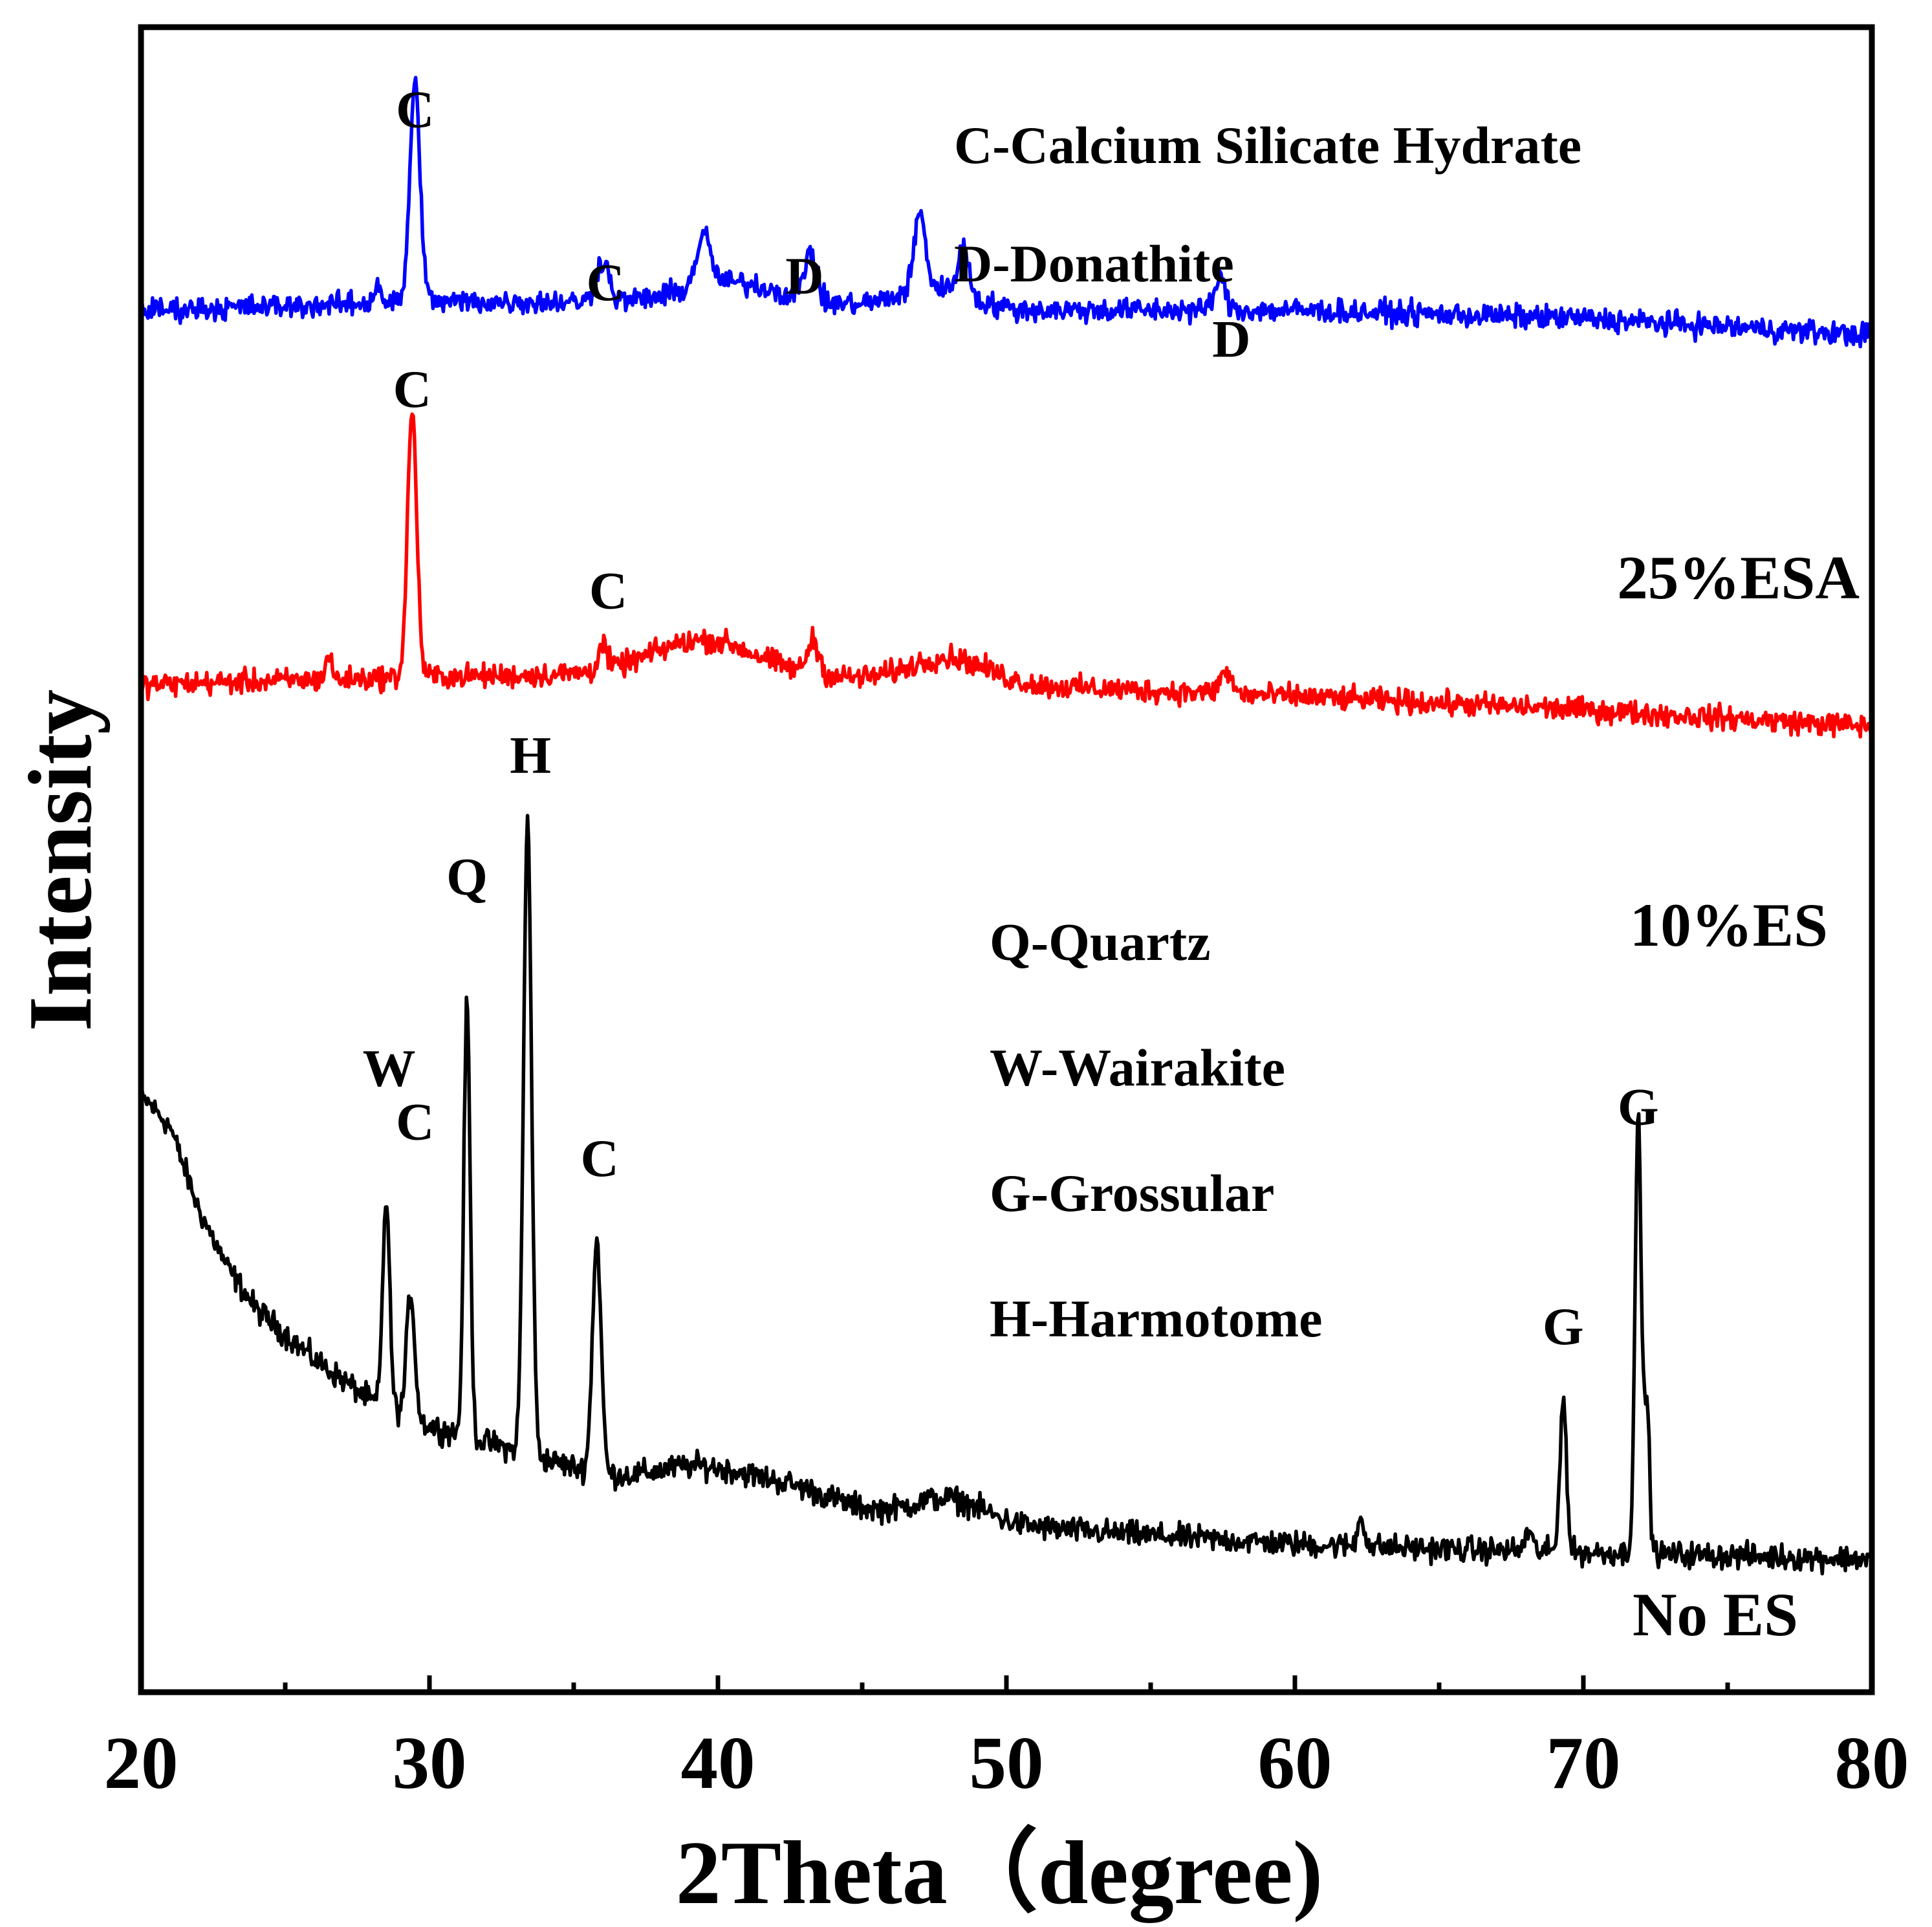  Describe the element at coordinates (1715, 1614) in the screenshot. I see `series-label-no-es: No ES` at that location.